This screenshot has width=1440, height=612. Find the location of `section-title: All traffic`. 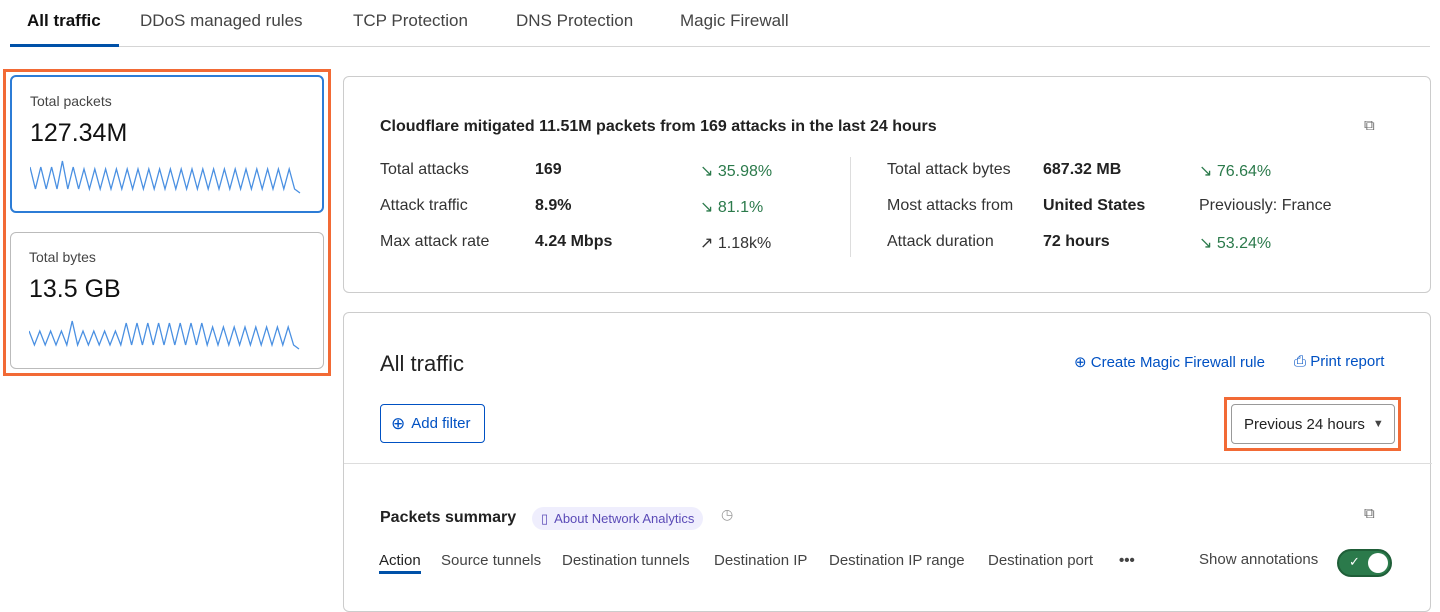

section-title: All traffic is located at coordinates (422, 363).